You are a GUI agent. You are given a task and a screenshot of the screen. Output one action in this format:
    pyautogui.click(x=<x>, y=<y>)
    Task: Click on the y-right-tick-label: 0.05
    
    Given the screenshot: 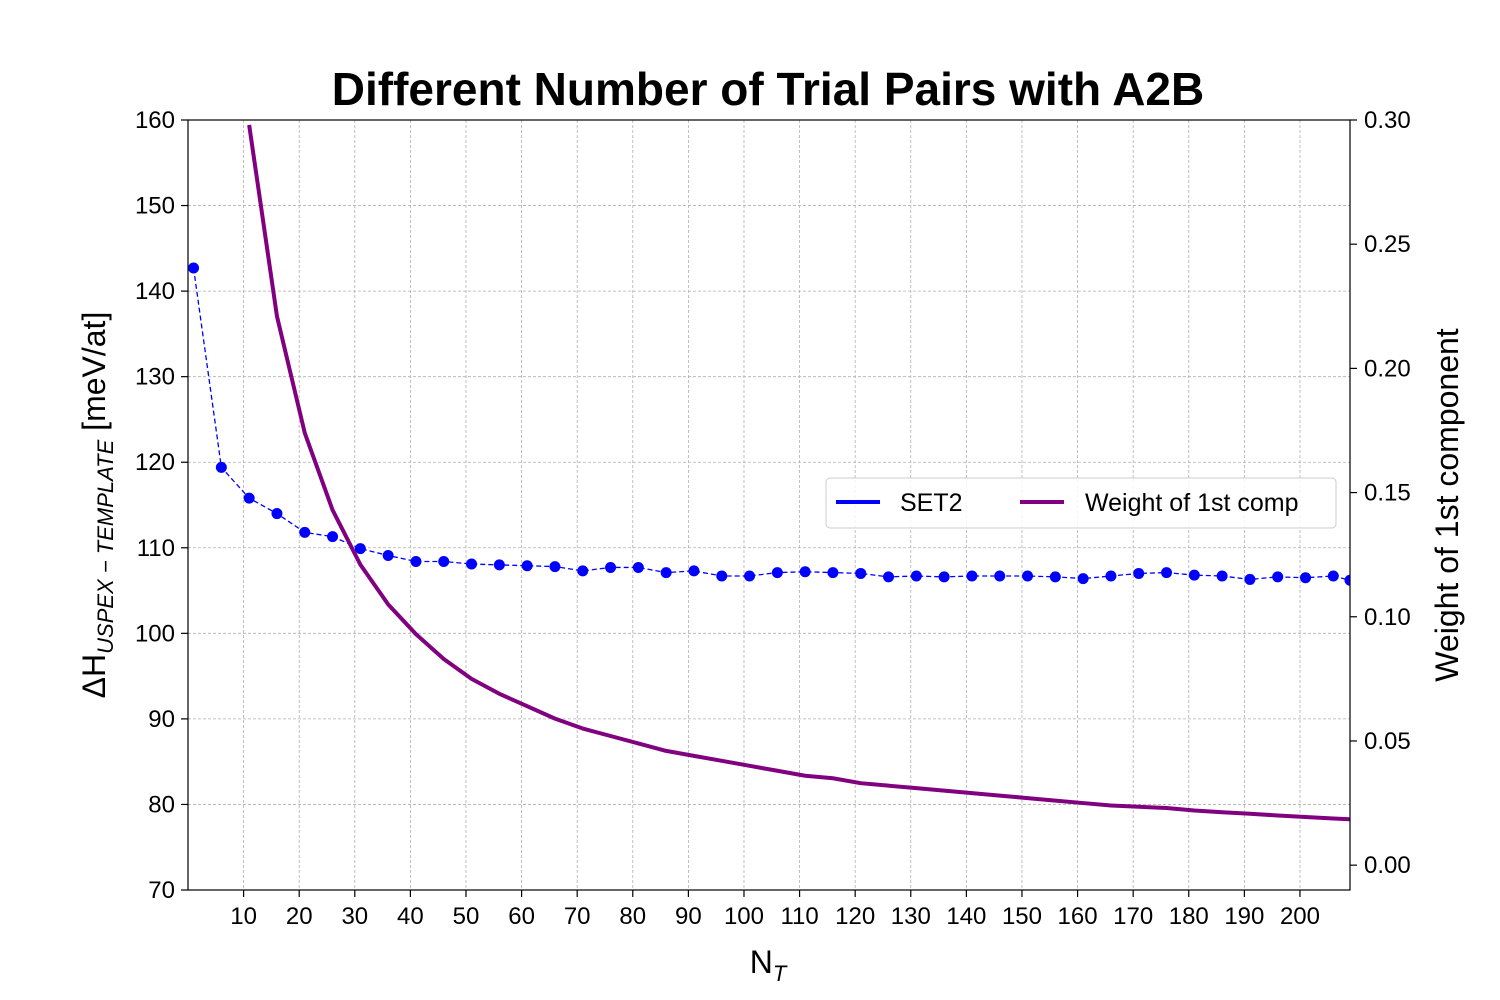 What is the action you would take?
    pyautogui.click(x=1387, y=741)
    